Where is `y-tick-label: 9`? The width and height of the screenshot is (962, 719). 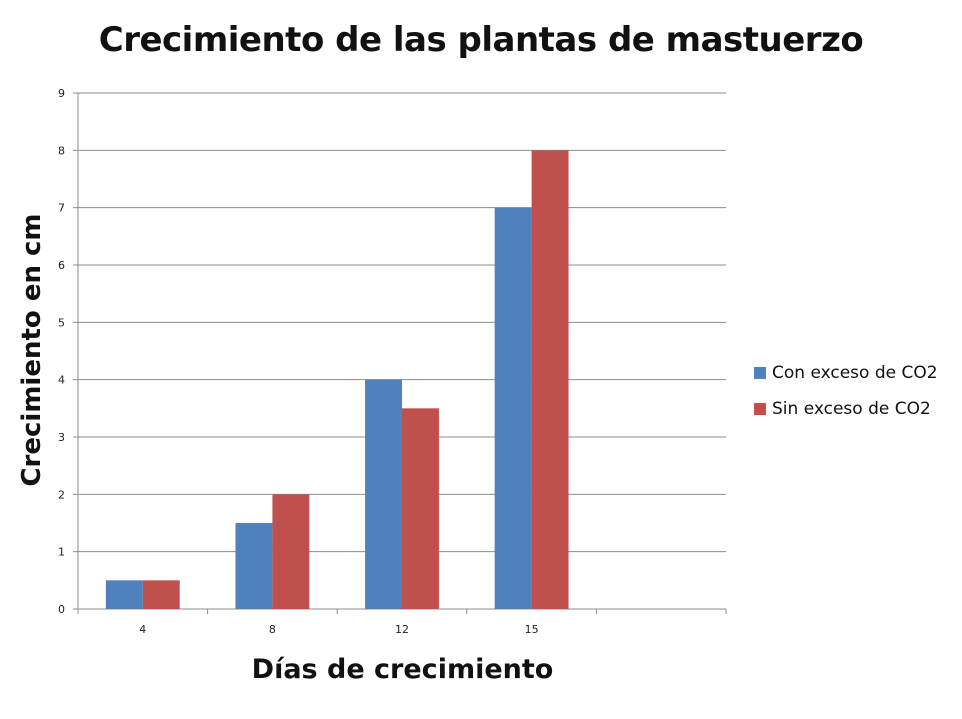
y-tick-label: 9 is located at coordinates (61, 93).